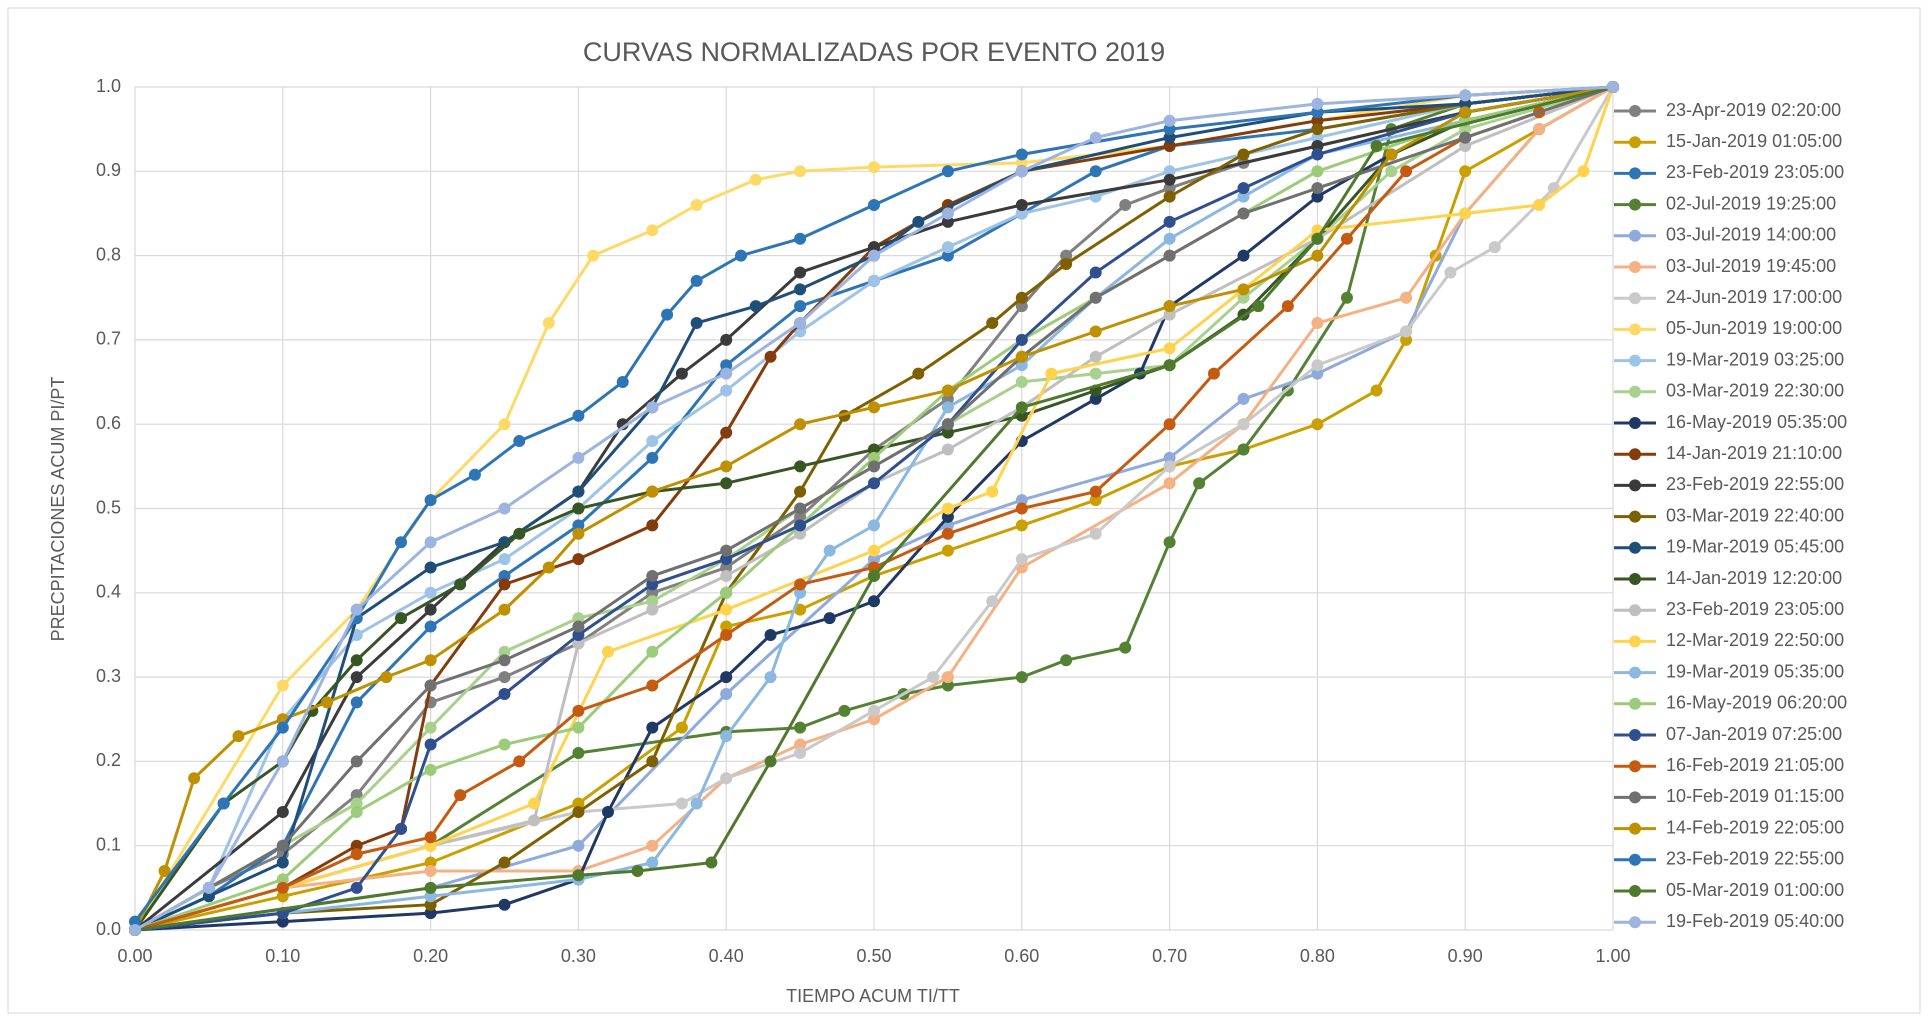 Image resolution: width=1929 pixels, height=1021 pixels. Describe the element at coordinates (1755, 640) in the screenshot. I see `legend-label: 12-Mar-2019 22:50:00` at that location.